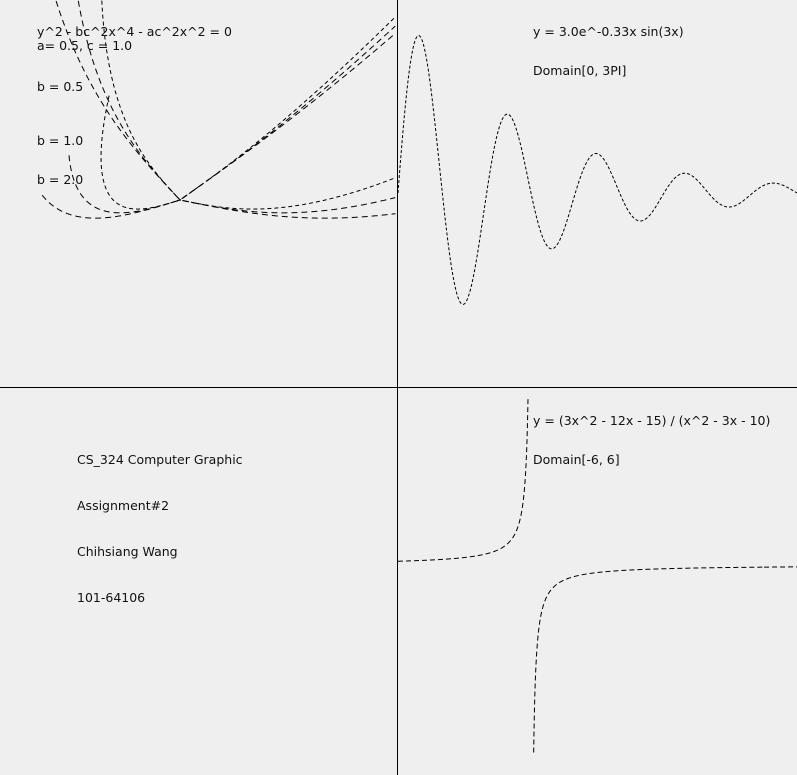 The width and height of the screenshot is (797, 775). I want to click on series-label-b-1-0: b = 1.0, so click(60, 140).